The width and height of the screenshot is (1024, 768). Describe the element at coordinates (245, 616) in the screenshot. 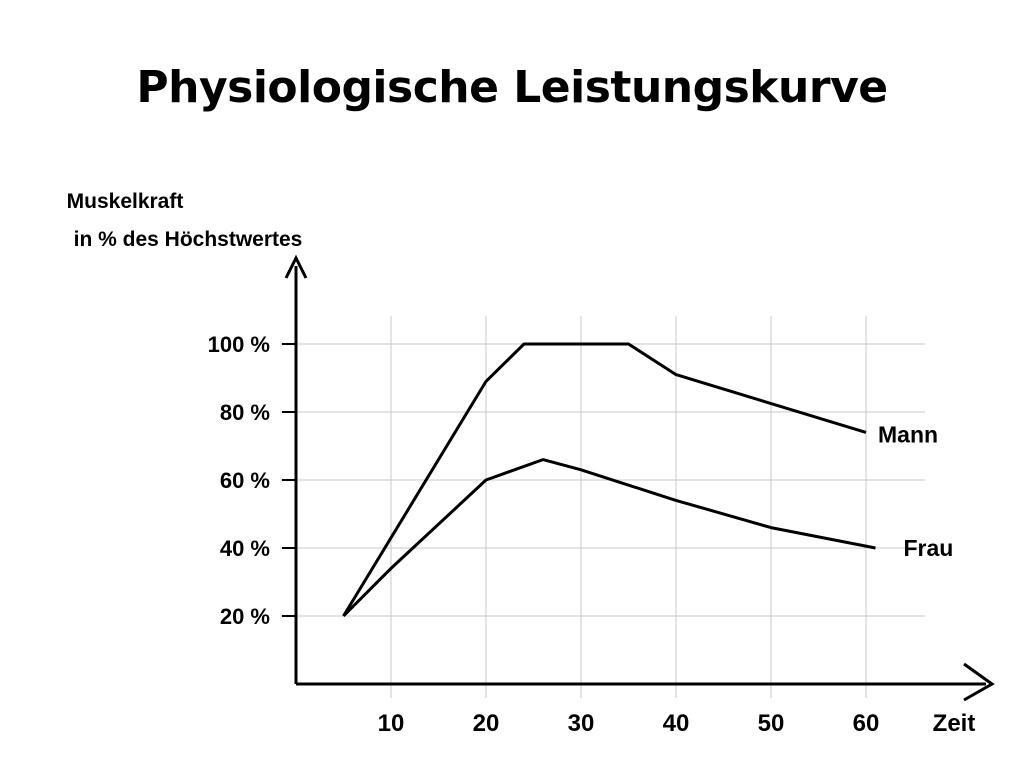

I see `y-tick-label: 20 %` at that location.